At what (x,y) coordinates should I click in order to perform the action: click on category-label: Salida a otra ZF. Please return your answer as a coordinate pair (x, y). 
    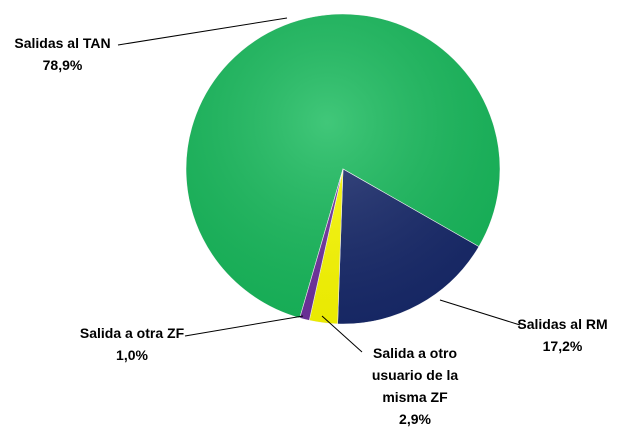
    Looking at the image, I should click on (132, 333).